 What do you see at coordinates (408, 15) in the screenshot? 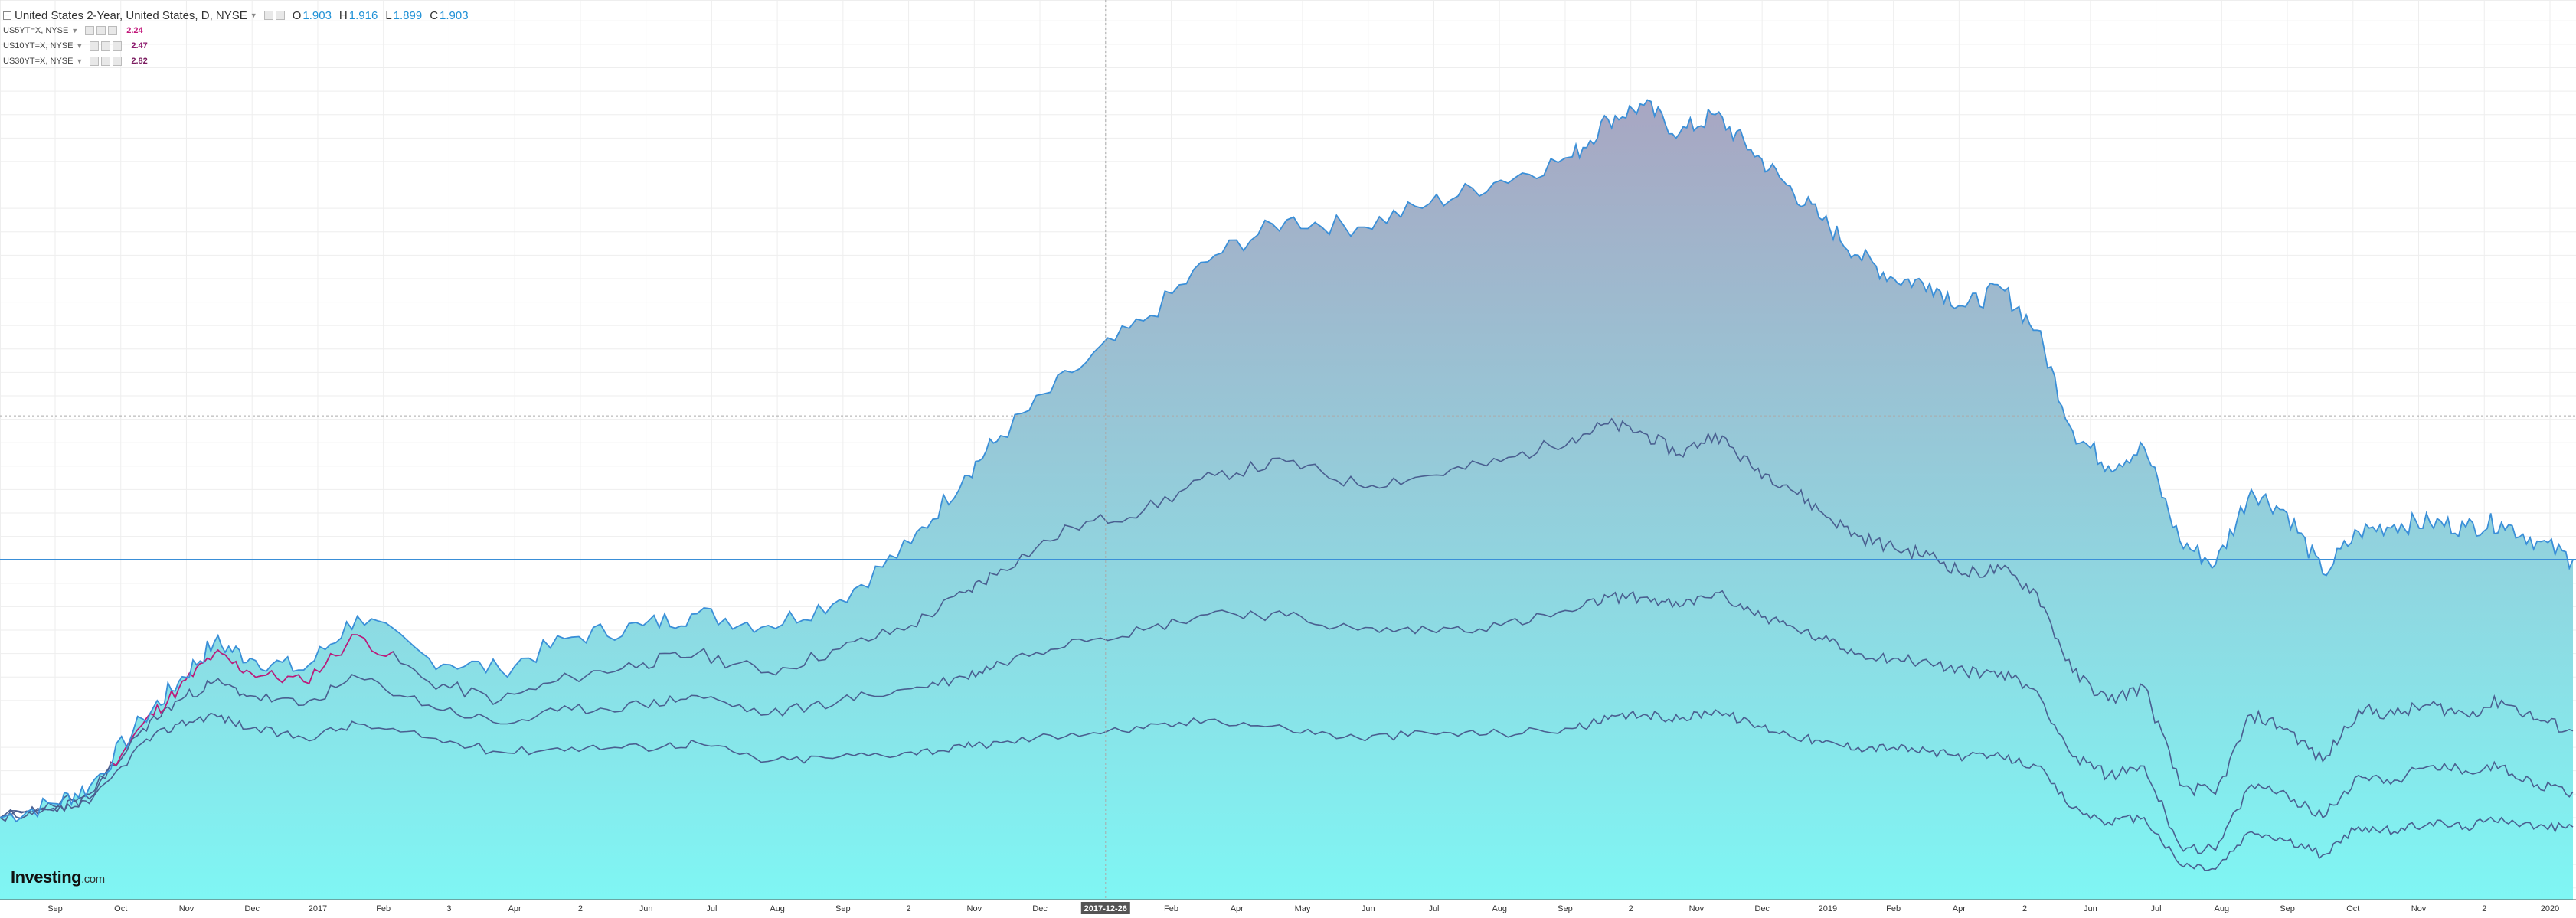
I see `low-value: 1.899` at bounding box center [408, 15].